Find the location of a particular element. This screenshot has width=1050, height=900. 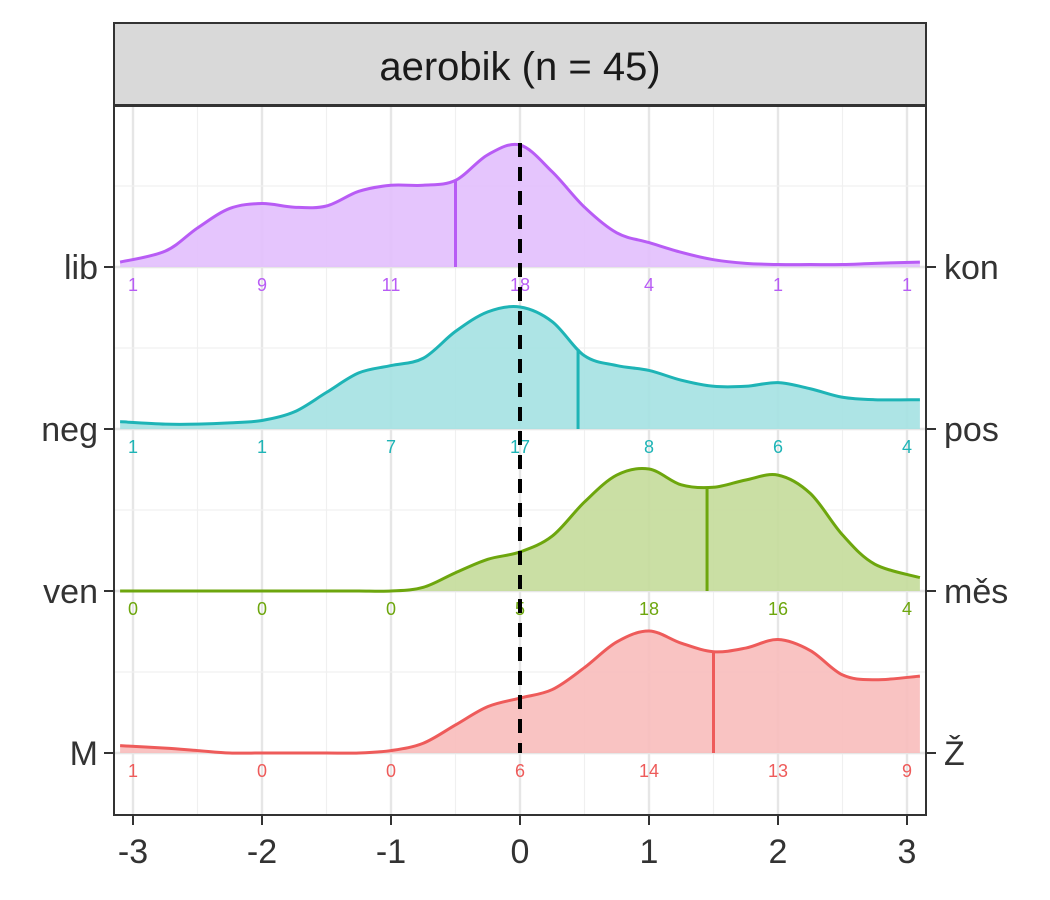

count-label: 13 is located at coordinates (778, 771).